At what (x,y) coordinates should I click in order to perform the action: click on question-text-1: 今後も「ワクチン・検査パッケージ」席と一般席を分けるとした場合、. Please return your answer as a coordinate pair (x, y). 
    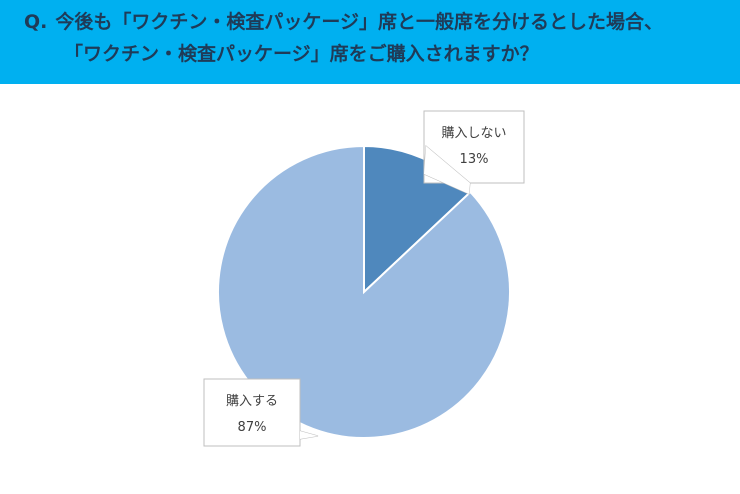
    Looking at the image, I should click on (359, 22).